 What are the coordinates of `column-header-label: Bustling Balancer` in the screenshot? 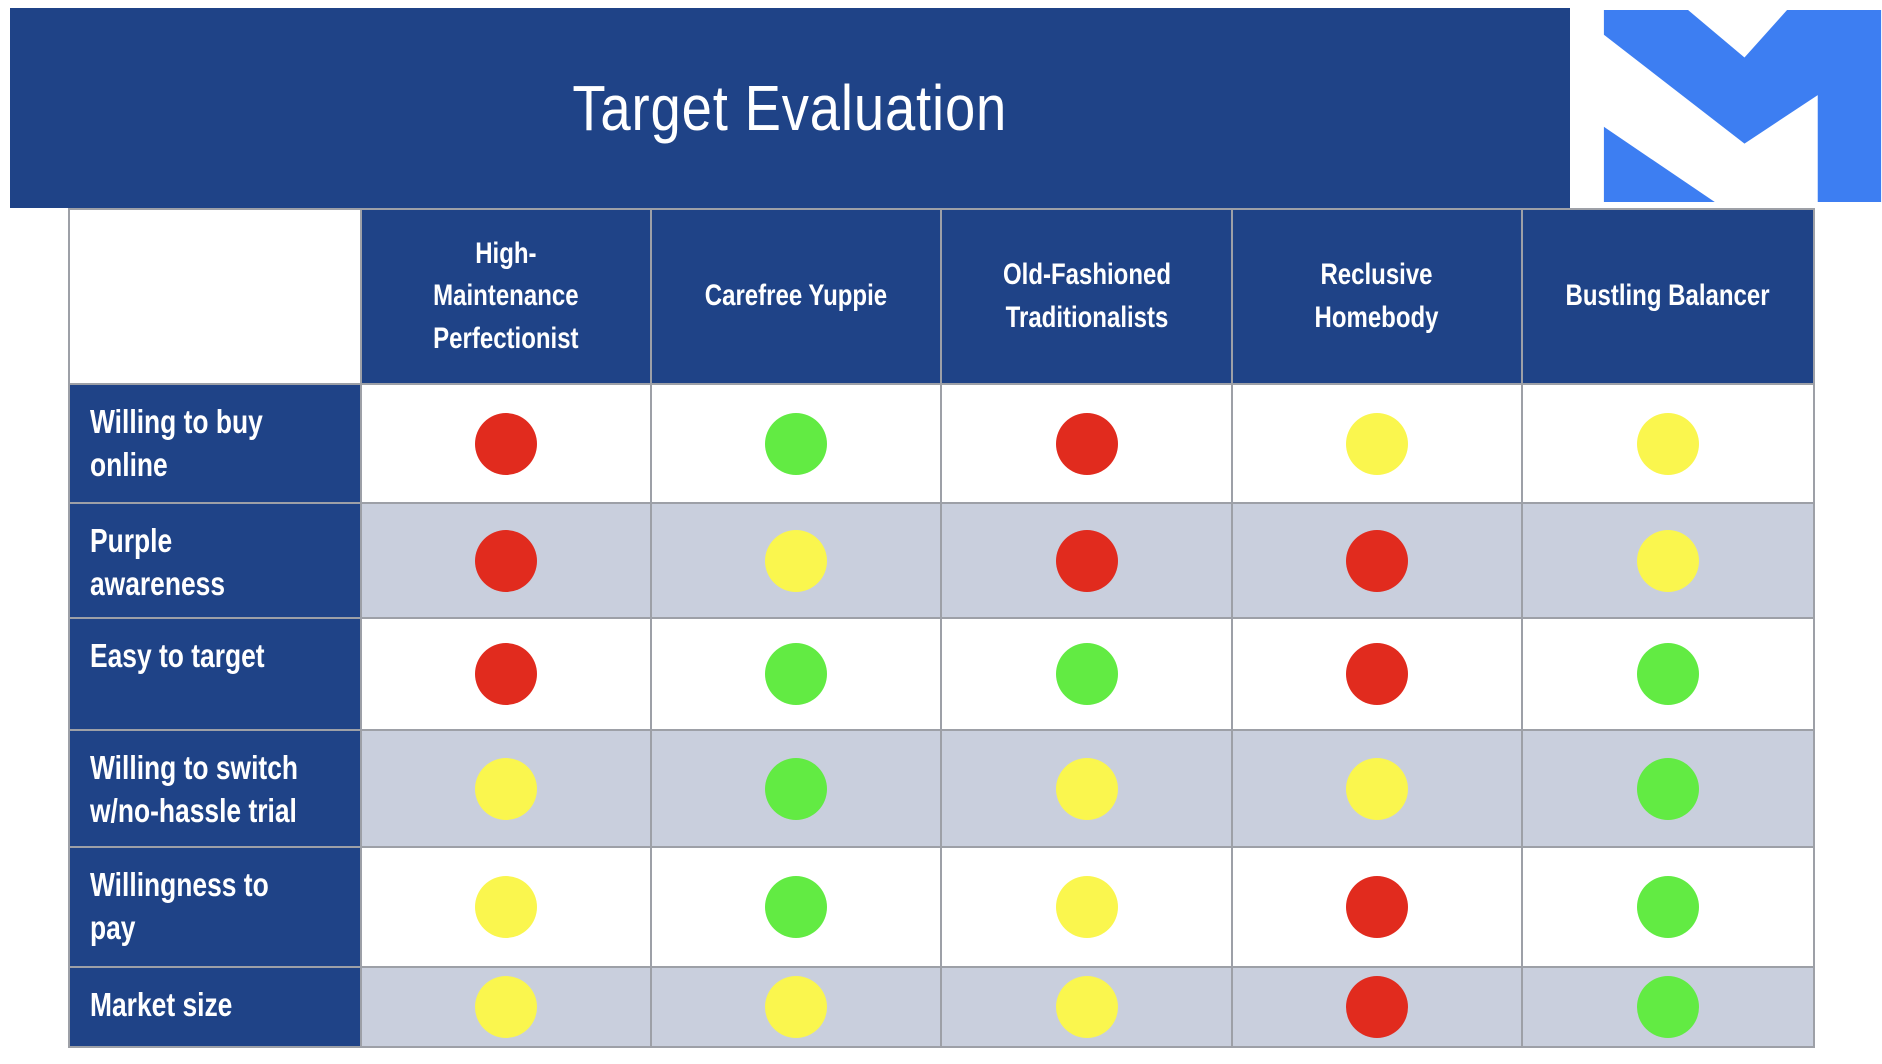 It's located at (1668, 296).